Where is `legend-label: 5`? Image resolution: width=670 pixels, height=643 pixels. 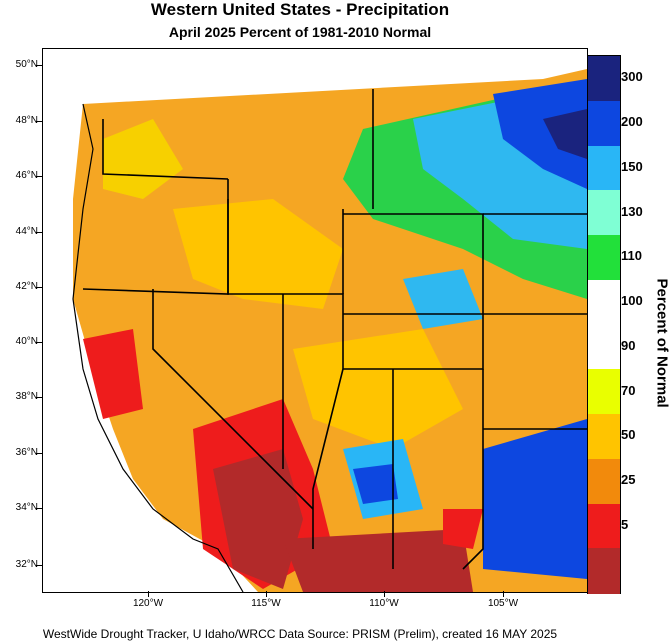 legend-label: 5 is located at coordinates (625, 524).